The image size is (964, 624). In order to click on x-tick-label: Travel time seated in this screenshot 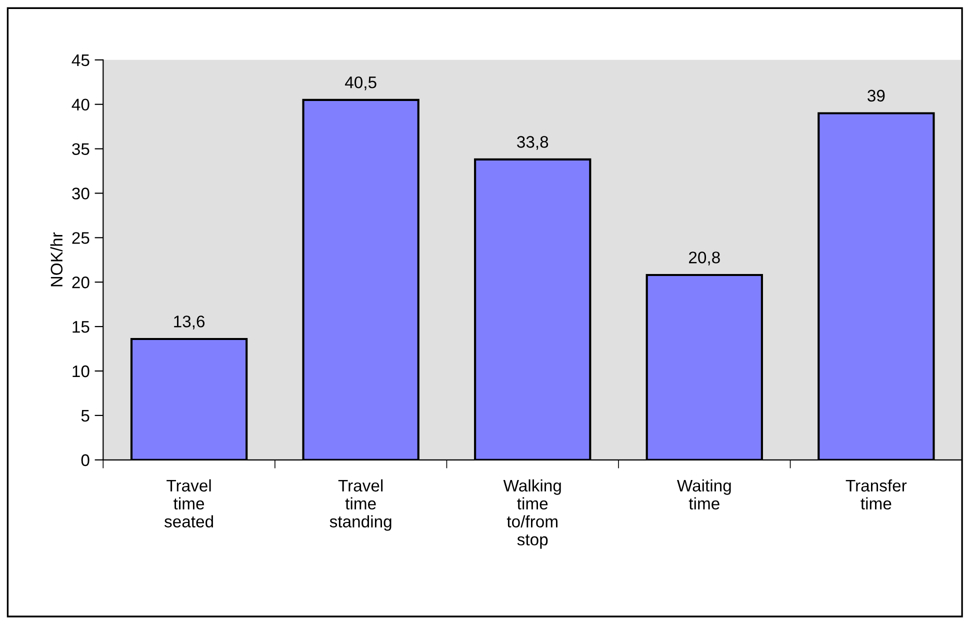, I will do `click(188, 503)`.